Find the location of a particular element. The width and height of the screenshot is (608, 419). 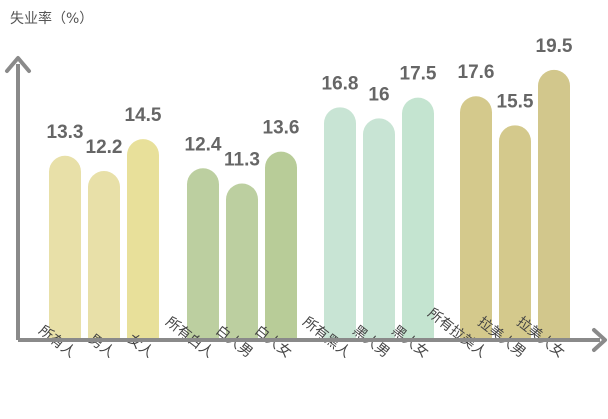

value-label-6: 13.6 is located at coordinates (281, 128).